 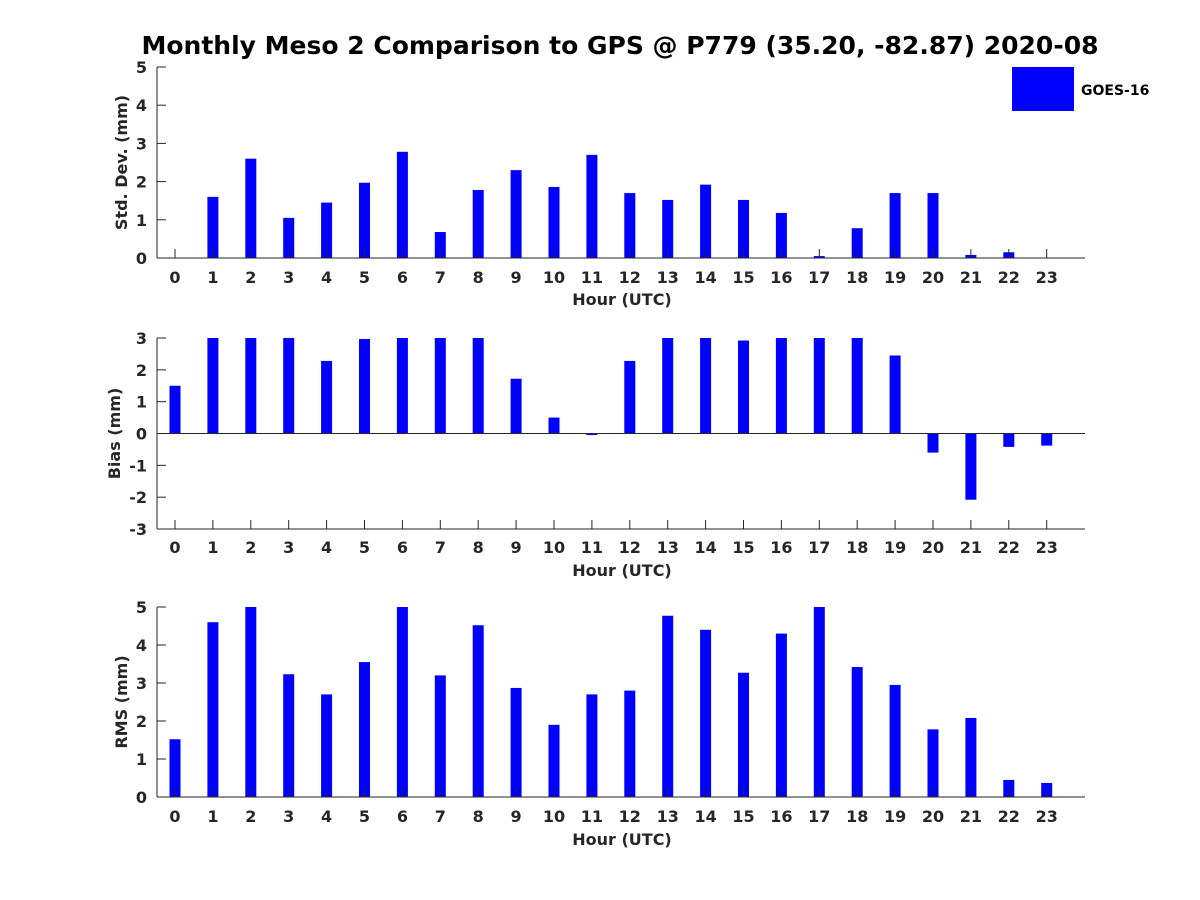 What do you see at coordinates (1043, 89) in the screenshot?
I see `legend-swatch` at bounding box center [1043, 89].